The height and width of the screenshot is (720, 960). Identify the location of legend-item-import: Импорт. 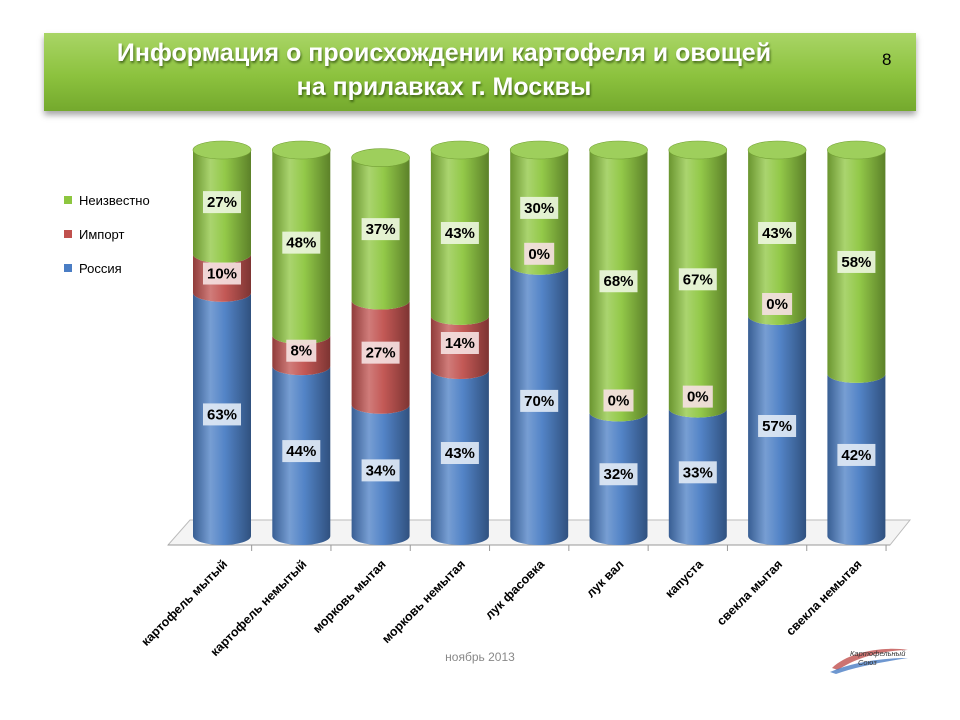
(107, 234).